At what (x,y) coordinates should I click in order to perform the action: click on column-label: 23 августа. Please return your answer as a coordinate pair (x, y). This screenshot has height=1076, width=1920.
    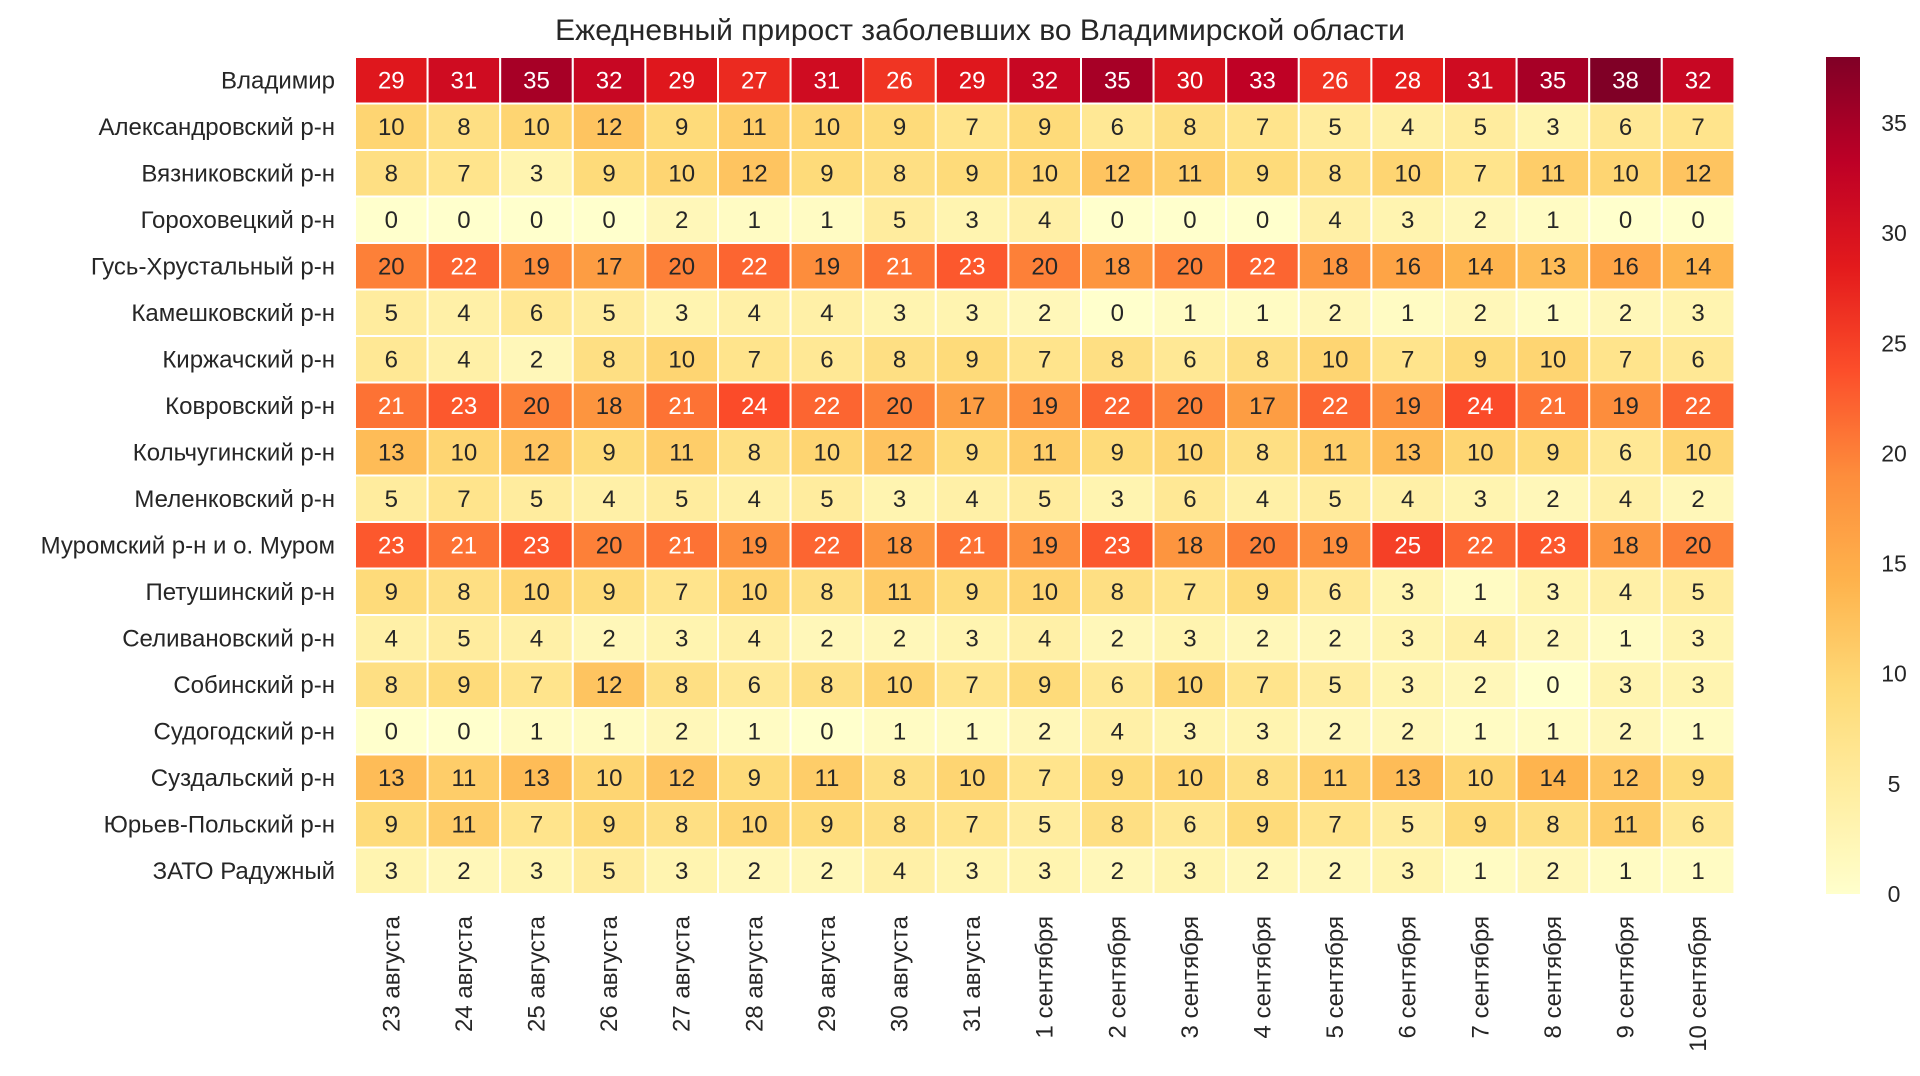
    Looking at the image, I should click on (391, 973).